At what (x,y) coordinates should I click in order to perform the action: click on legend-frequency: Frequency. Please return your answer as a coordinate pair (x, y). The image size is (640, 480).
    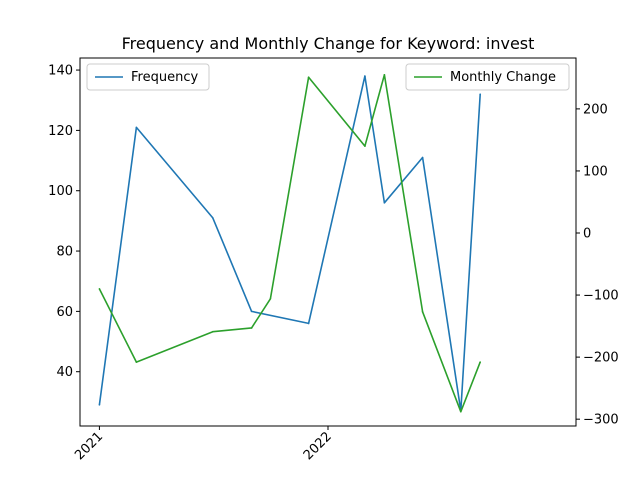
    Looking at the image, I should click on (148, 77).